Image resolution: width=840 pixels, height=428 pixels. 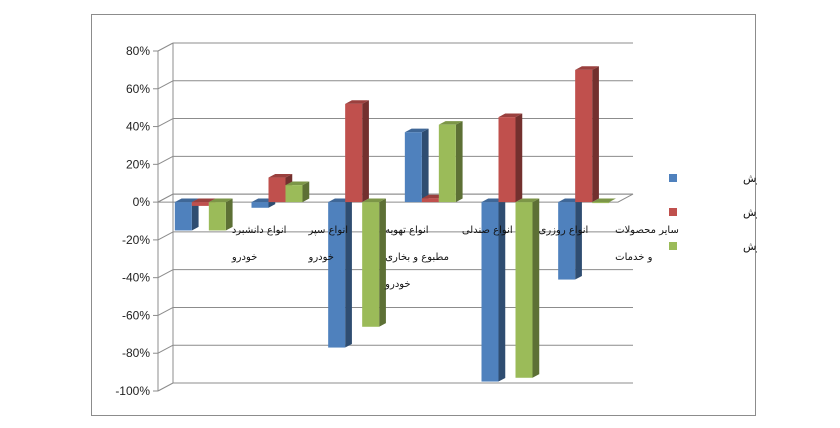 I want to click on legend: مقدار فروش نرخ فروش مبلغ فروش, so click(x=713, y=212).